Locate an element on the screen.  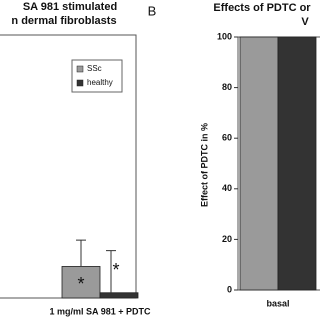
x-tick-label: basal is located at coordinates (277, 303).